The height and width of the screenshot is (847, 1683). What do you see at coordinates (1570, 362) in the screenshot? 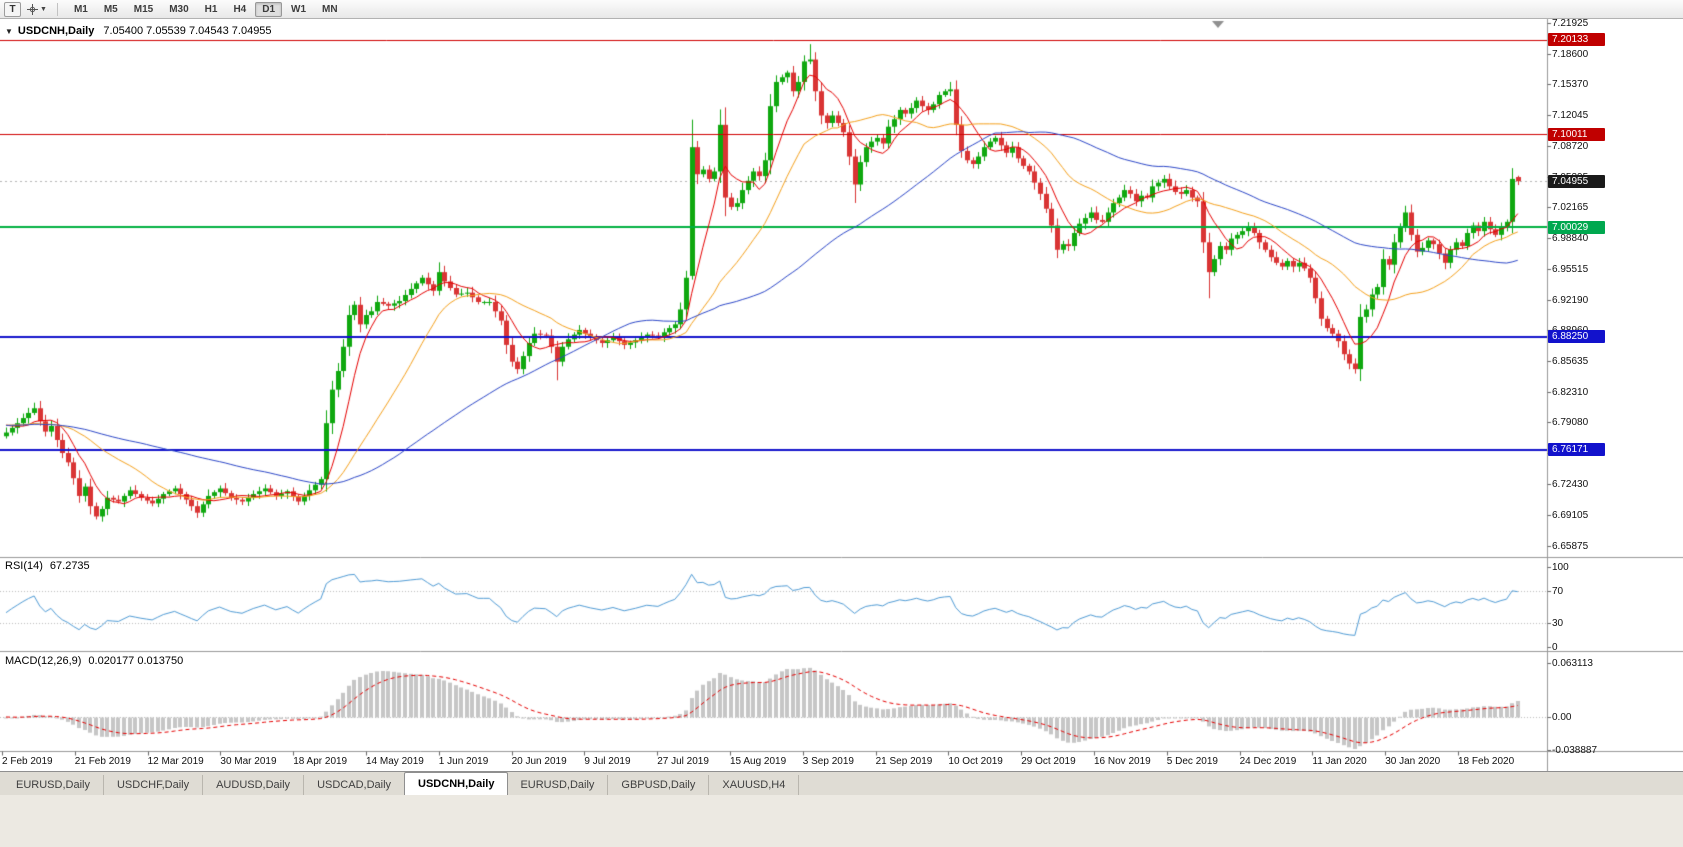
I see `price-axis-label: 6.85635` at bounding box center [1570, 362].